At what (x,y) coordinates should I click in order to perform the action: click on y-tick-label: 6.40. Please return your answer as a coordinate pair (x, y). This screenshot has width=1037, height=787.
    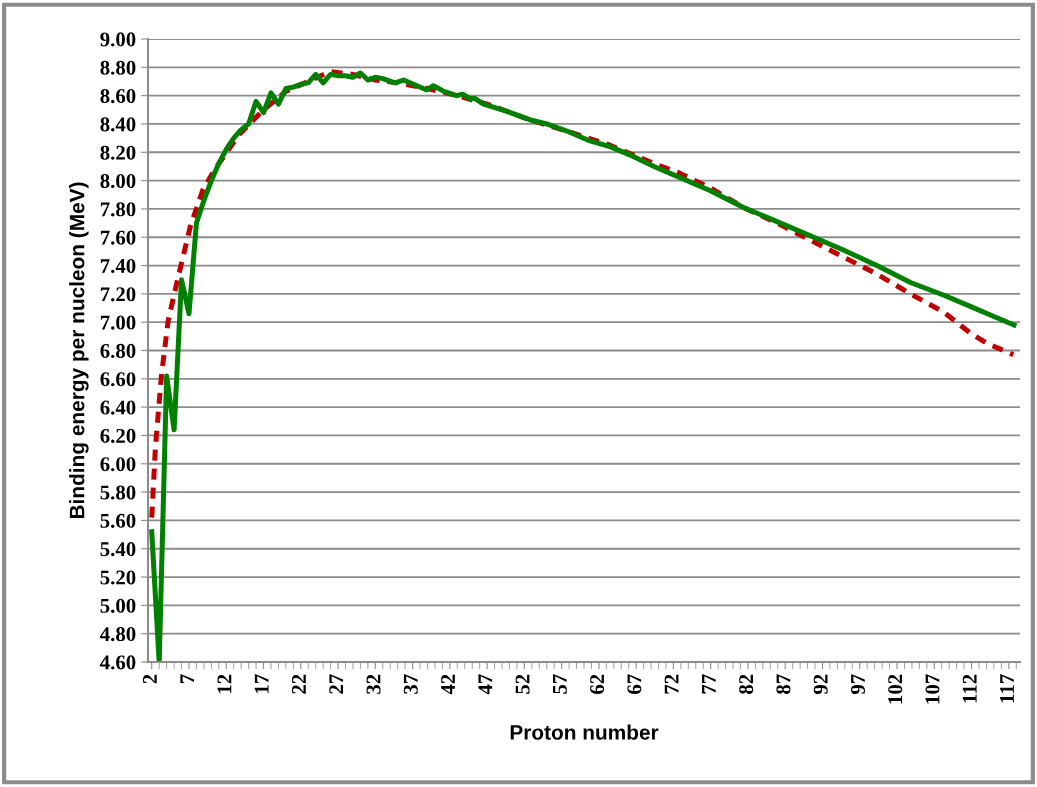
    Looking at the image, I should click on (118, 407).